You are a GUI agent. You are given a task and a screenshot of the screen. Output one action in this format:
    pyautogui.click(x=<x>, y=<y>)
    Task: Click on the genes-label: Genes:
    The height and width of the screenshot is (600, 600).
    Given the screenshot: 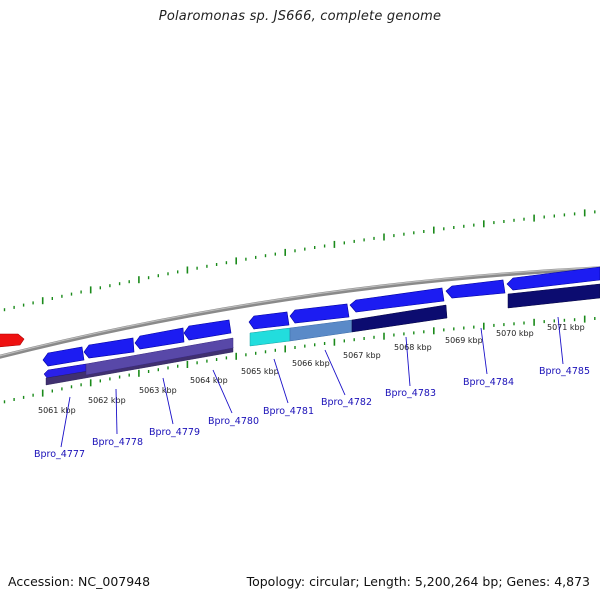 What is the action you would take?
    pyautogui.click(x=528, y=581)
    